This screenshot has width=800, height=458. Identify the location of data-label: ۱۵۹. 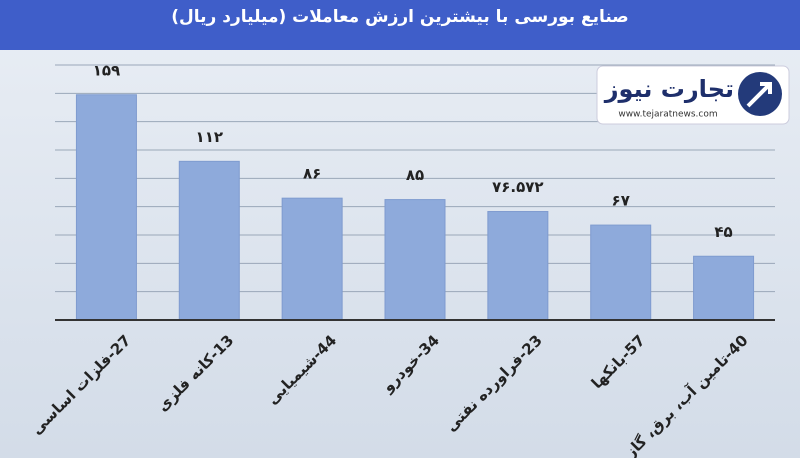
(106, 70).